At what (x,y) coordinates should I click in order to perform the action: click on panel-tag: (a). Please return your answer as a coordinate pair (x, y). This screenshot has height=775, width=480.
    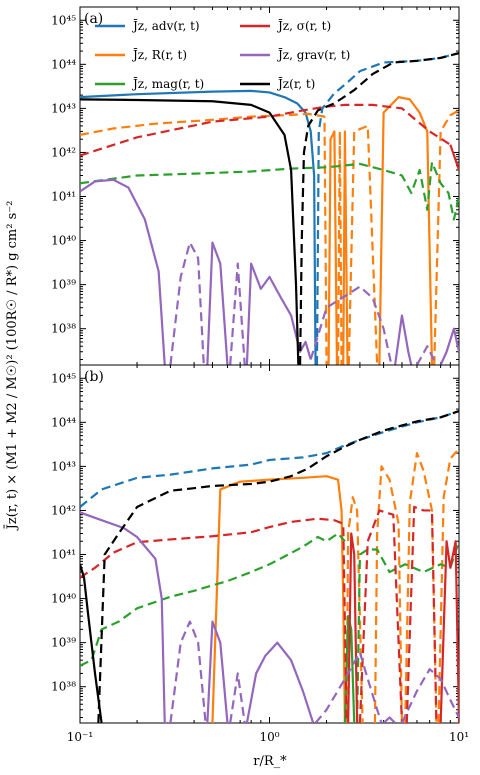
    Looking at the image, I should click on (93, 19).